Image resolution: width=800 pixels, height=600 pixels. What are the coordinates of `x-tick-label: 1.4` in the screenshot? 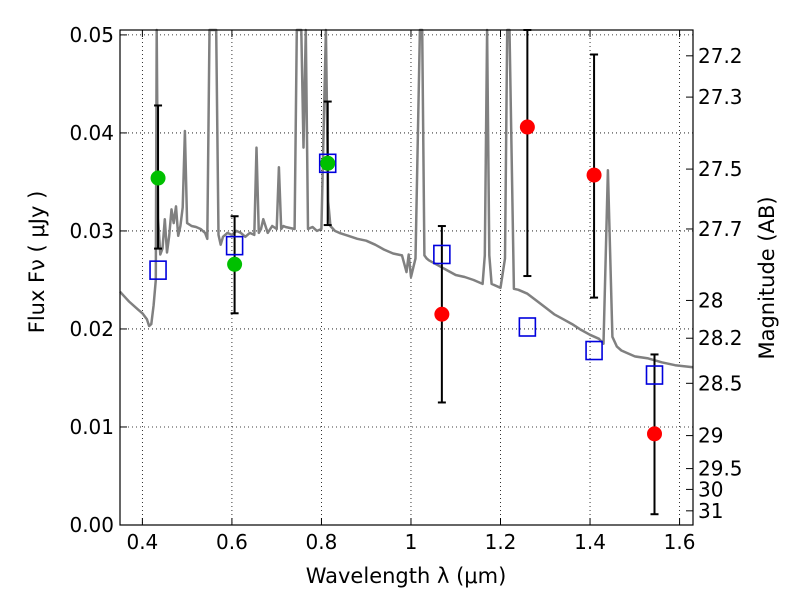 It's located at (590, 542).